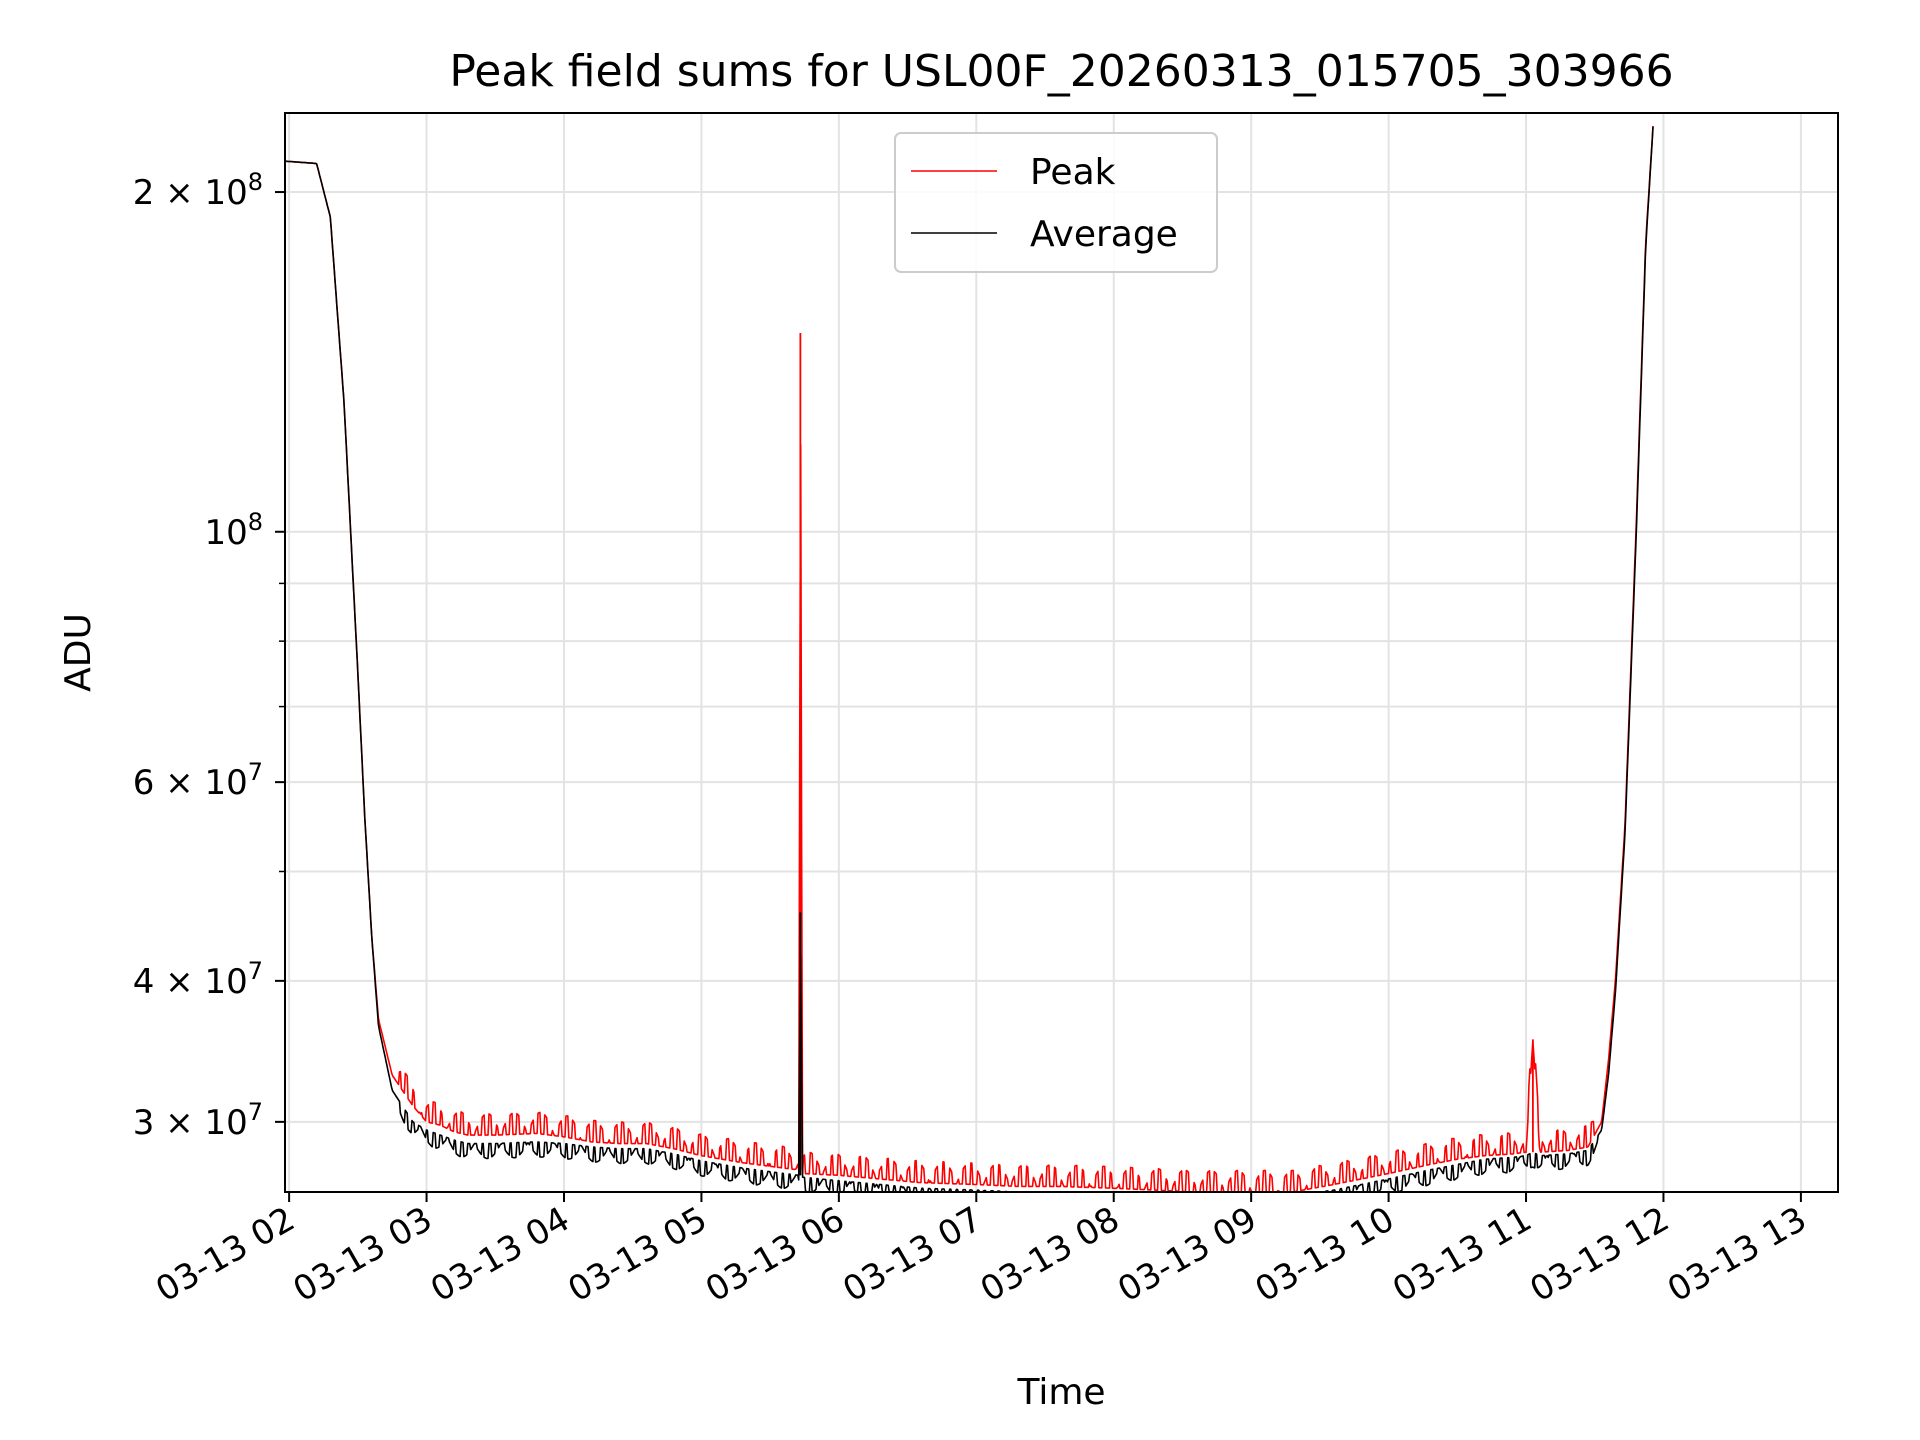 The image size is (1920, 1440). What do you see at coordinates (198, 979) in the screenshot?
I see `y-tick-label: 4 × 107` at bounding box center [198, 979].